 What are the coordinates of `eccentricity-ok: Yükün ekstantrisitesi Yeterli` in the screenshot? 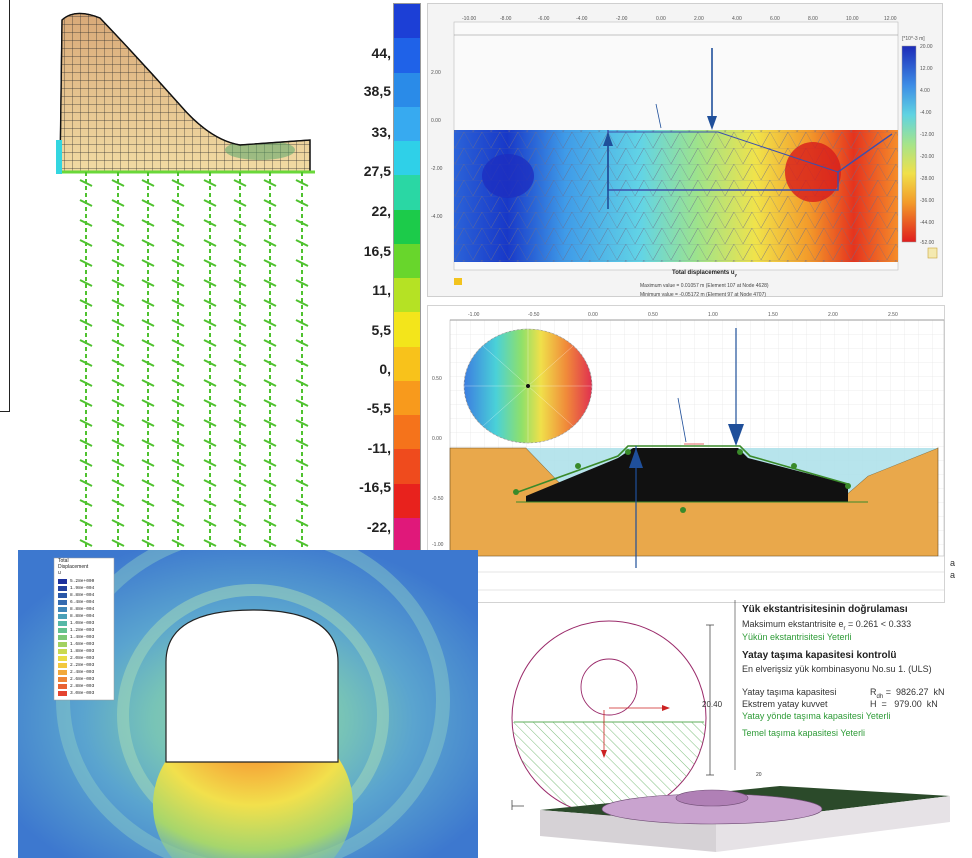 It's located at (797, 637).